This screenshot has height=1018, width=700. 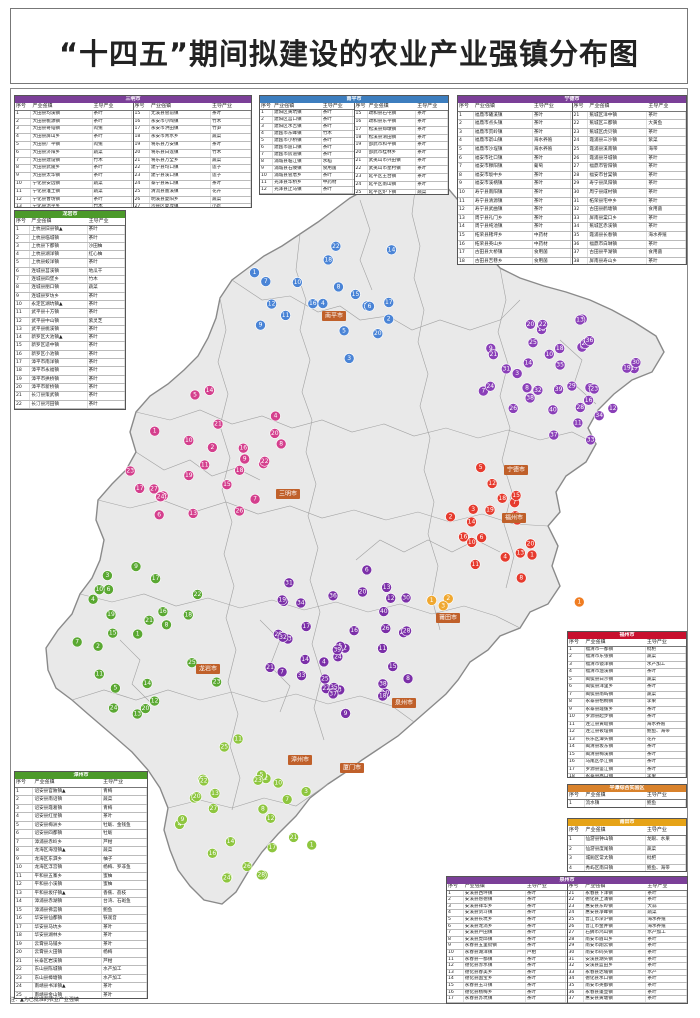 I want to click on row-number: 15, so click(x=24, y=910).